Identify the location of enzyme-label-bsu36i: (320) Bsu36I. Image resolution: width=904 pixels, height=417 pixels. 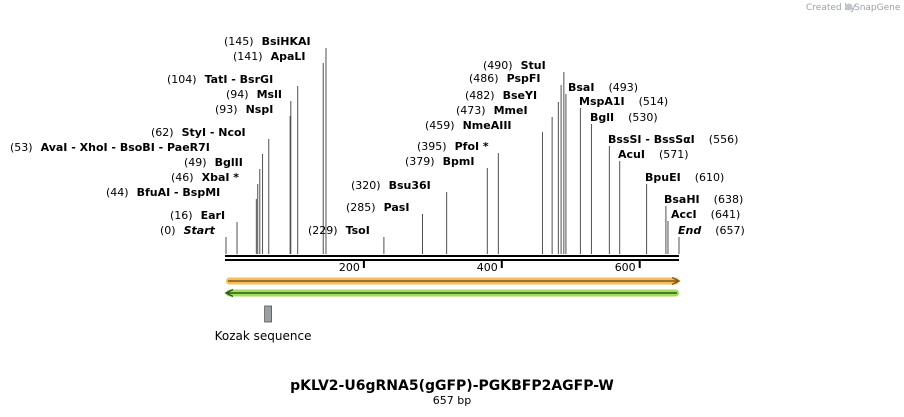
(391, 185).